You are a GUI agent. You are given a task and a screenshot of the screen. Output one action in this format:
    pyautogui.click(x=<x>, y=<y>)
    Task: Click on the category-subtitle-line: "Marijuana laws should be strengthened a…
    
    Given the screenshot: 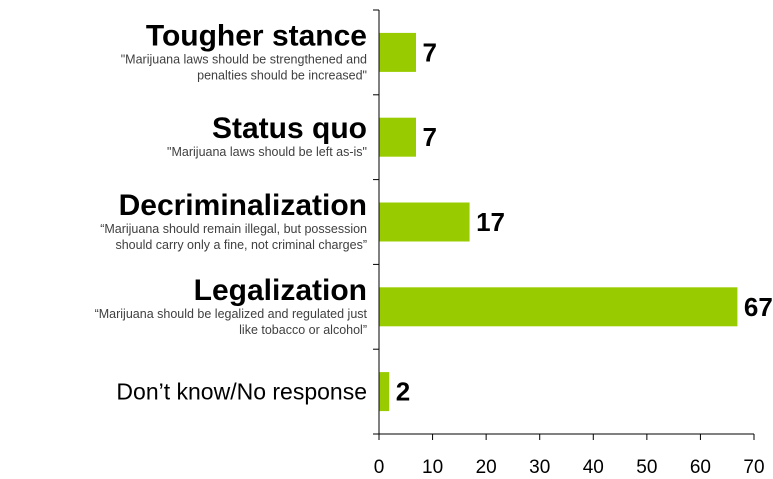 What is the action you would take?
    pyautogui.click(x=244, y=59)
    